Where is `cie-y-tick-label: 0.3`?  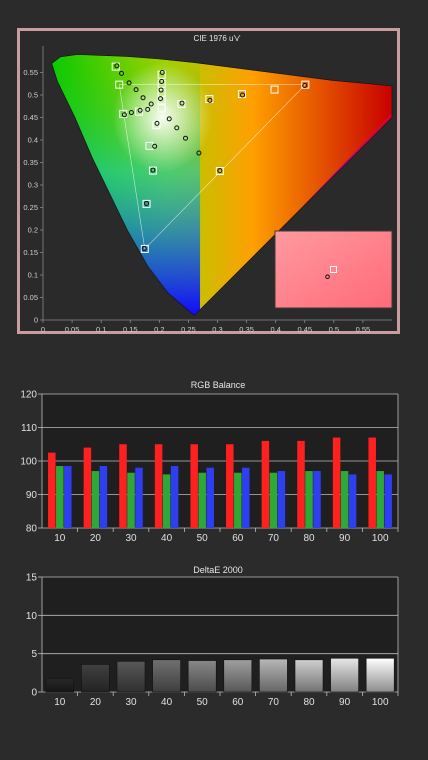 cie-y-tick-label: 0.3 is located at coordinates (33, 185).